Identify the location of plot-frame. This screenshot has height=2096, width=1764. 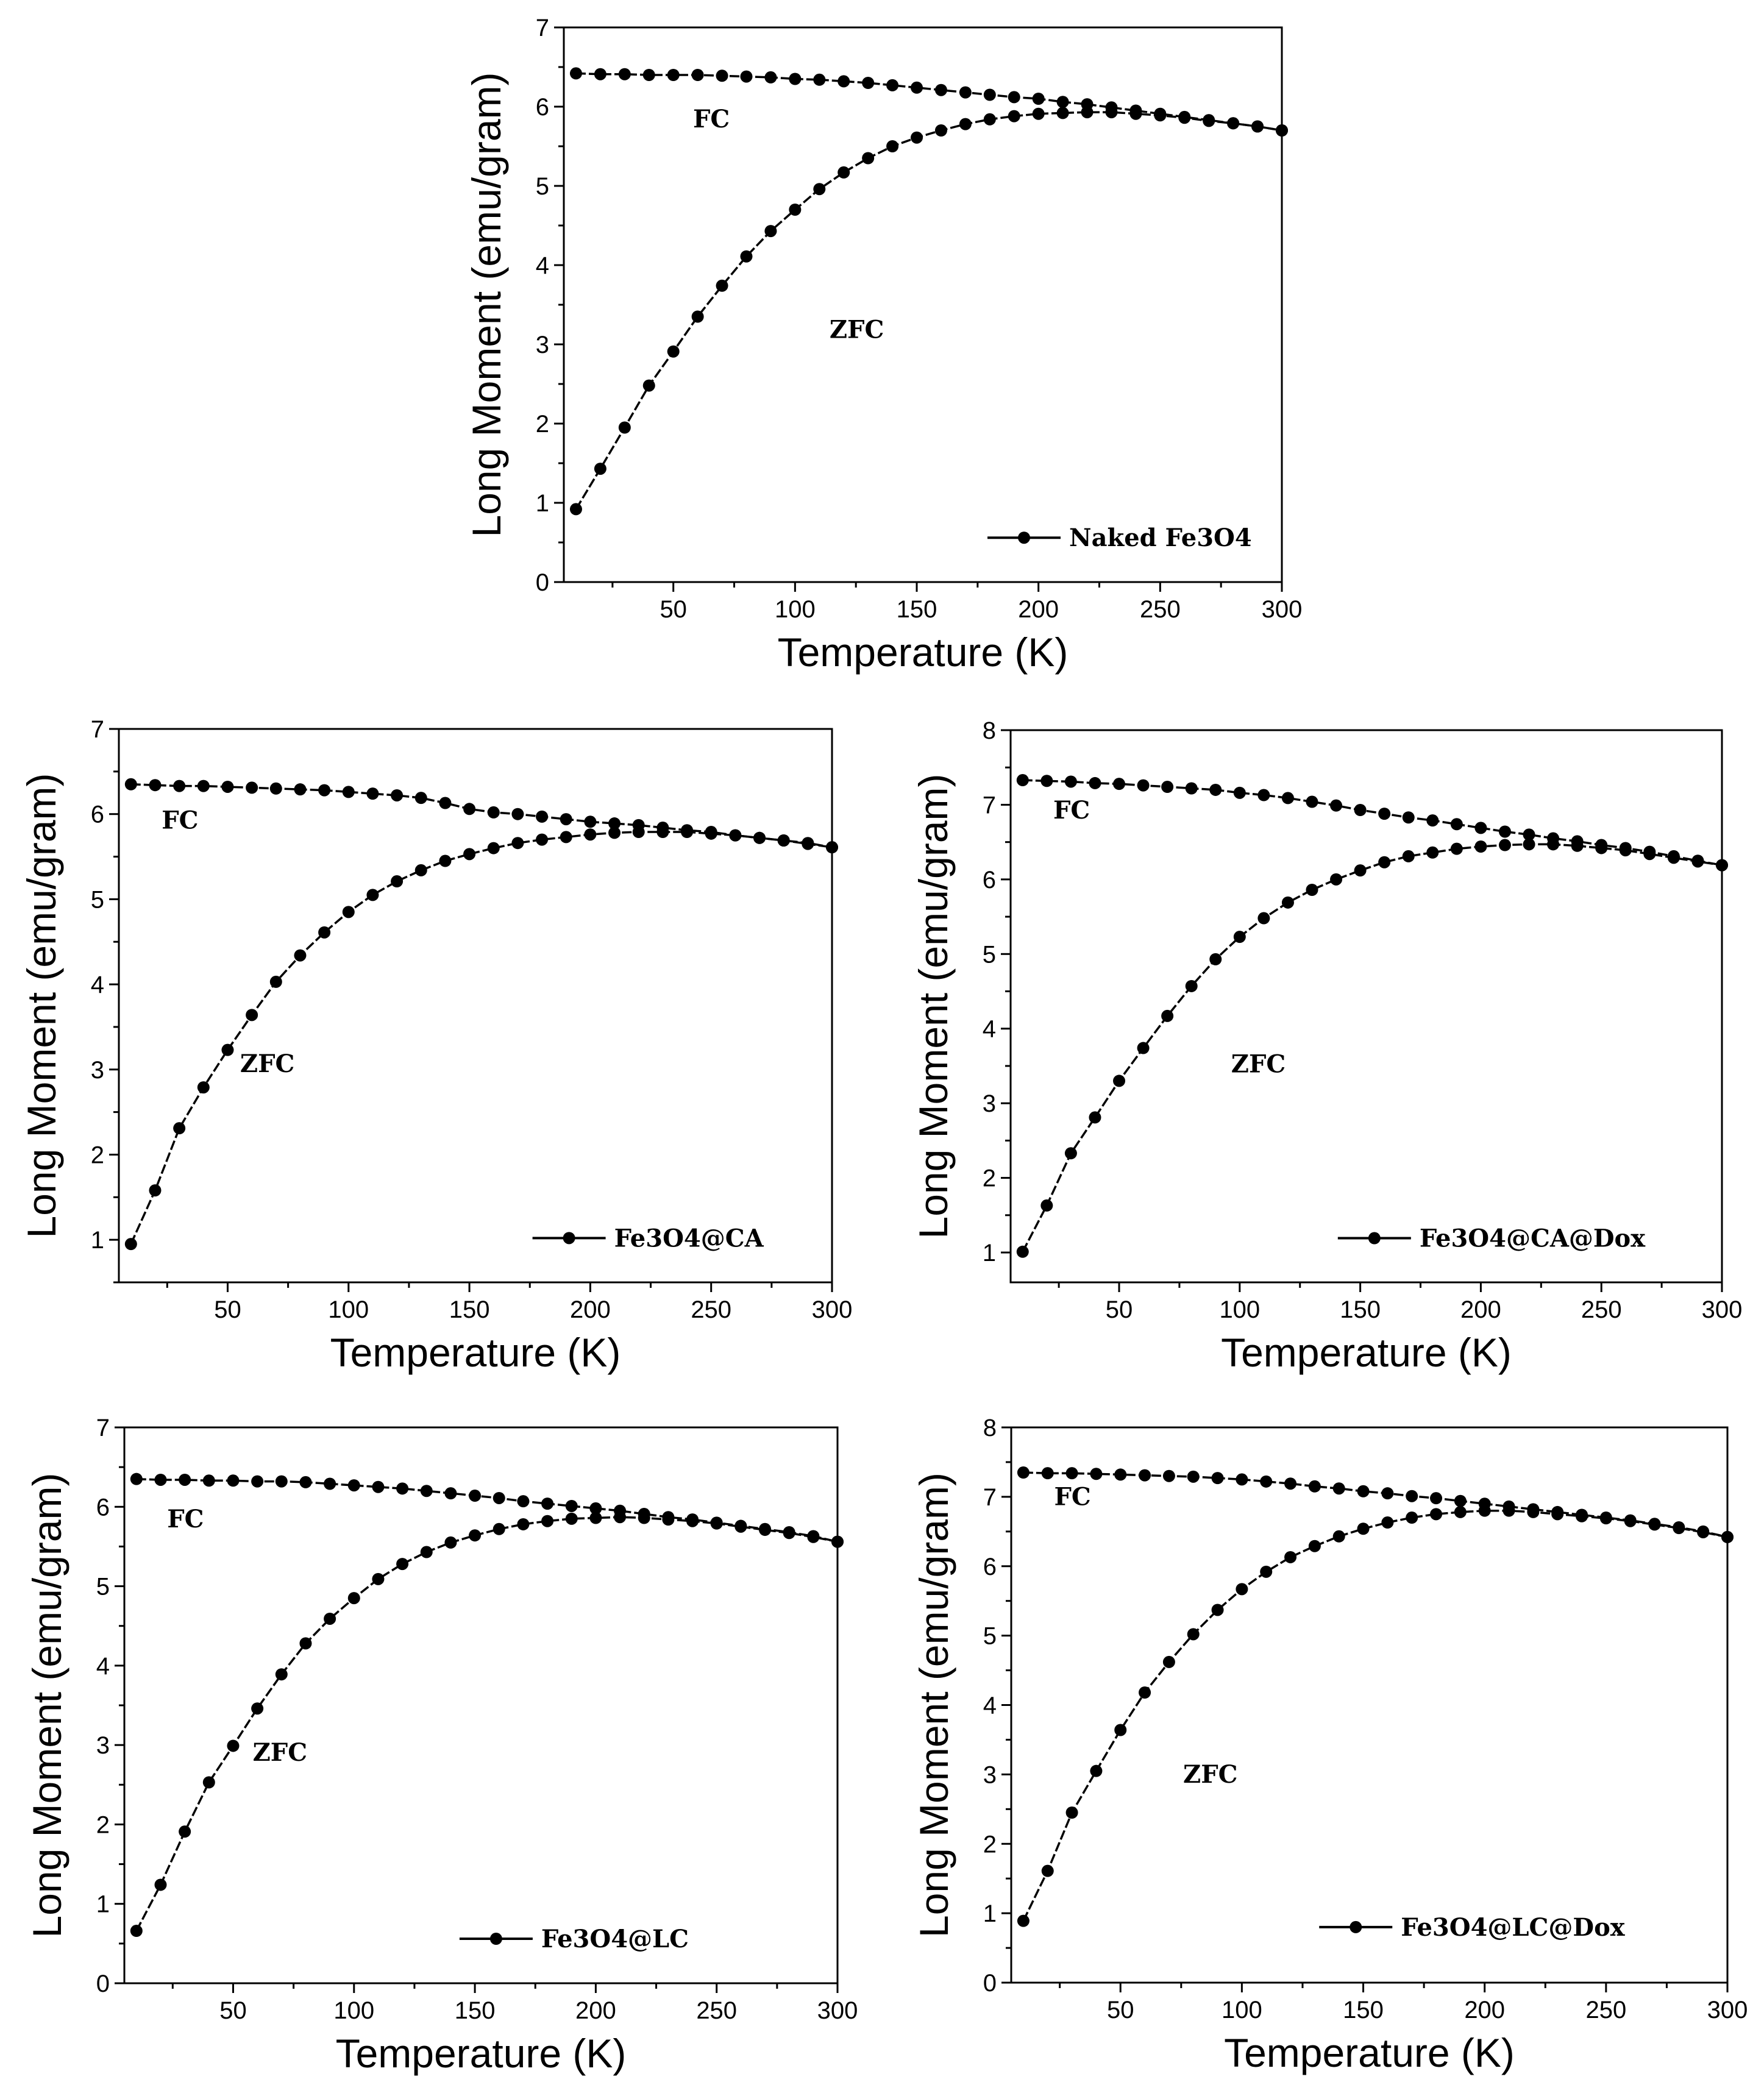
(1366, 1006).